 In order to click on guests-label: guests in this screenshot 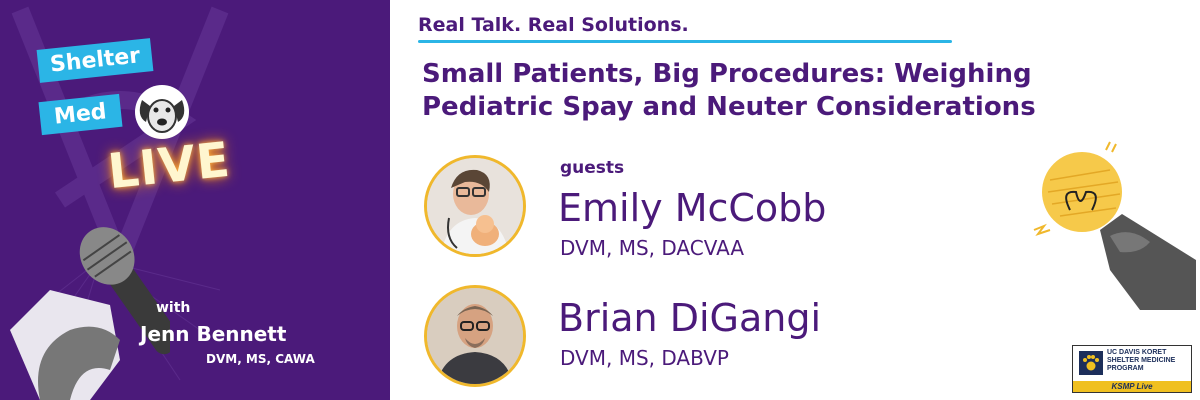, I will do `click(592, 168)`.